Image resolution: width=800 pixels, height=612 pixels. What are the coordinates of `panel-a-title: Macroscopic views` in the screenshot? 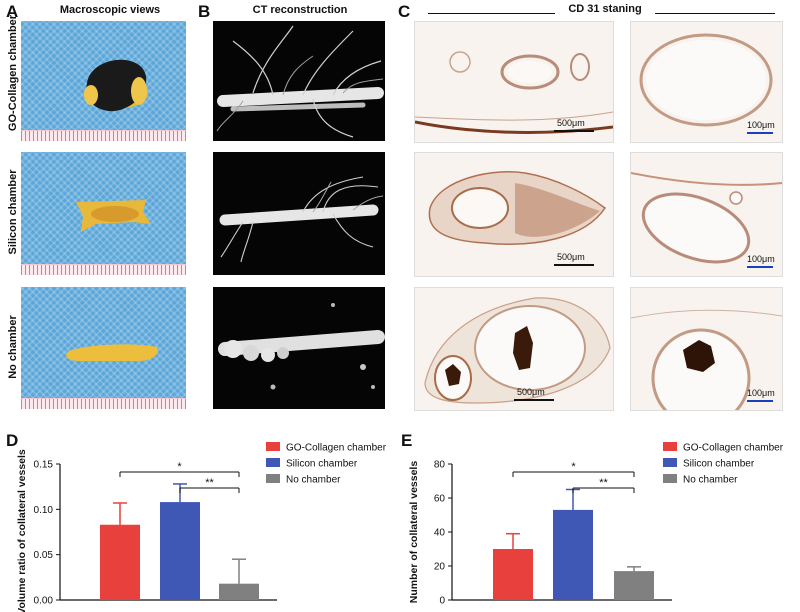 It's located at (110, 10).